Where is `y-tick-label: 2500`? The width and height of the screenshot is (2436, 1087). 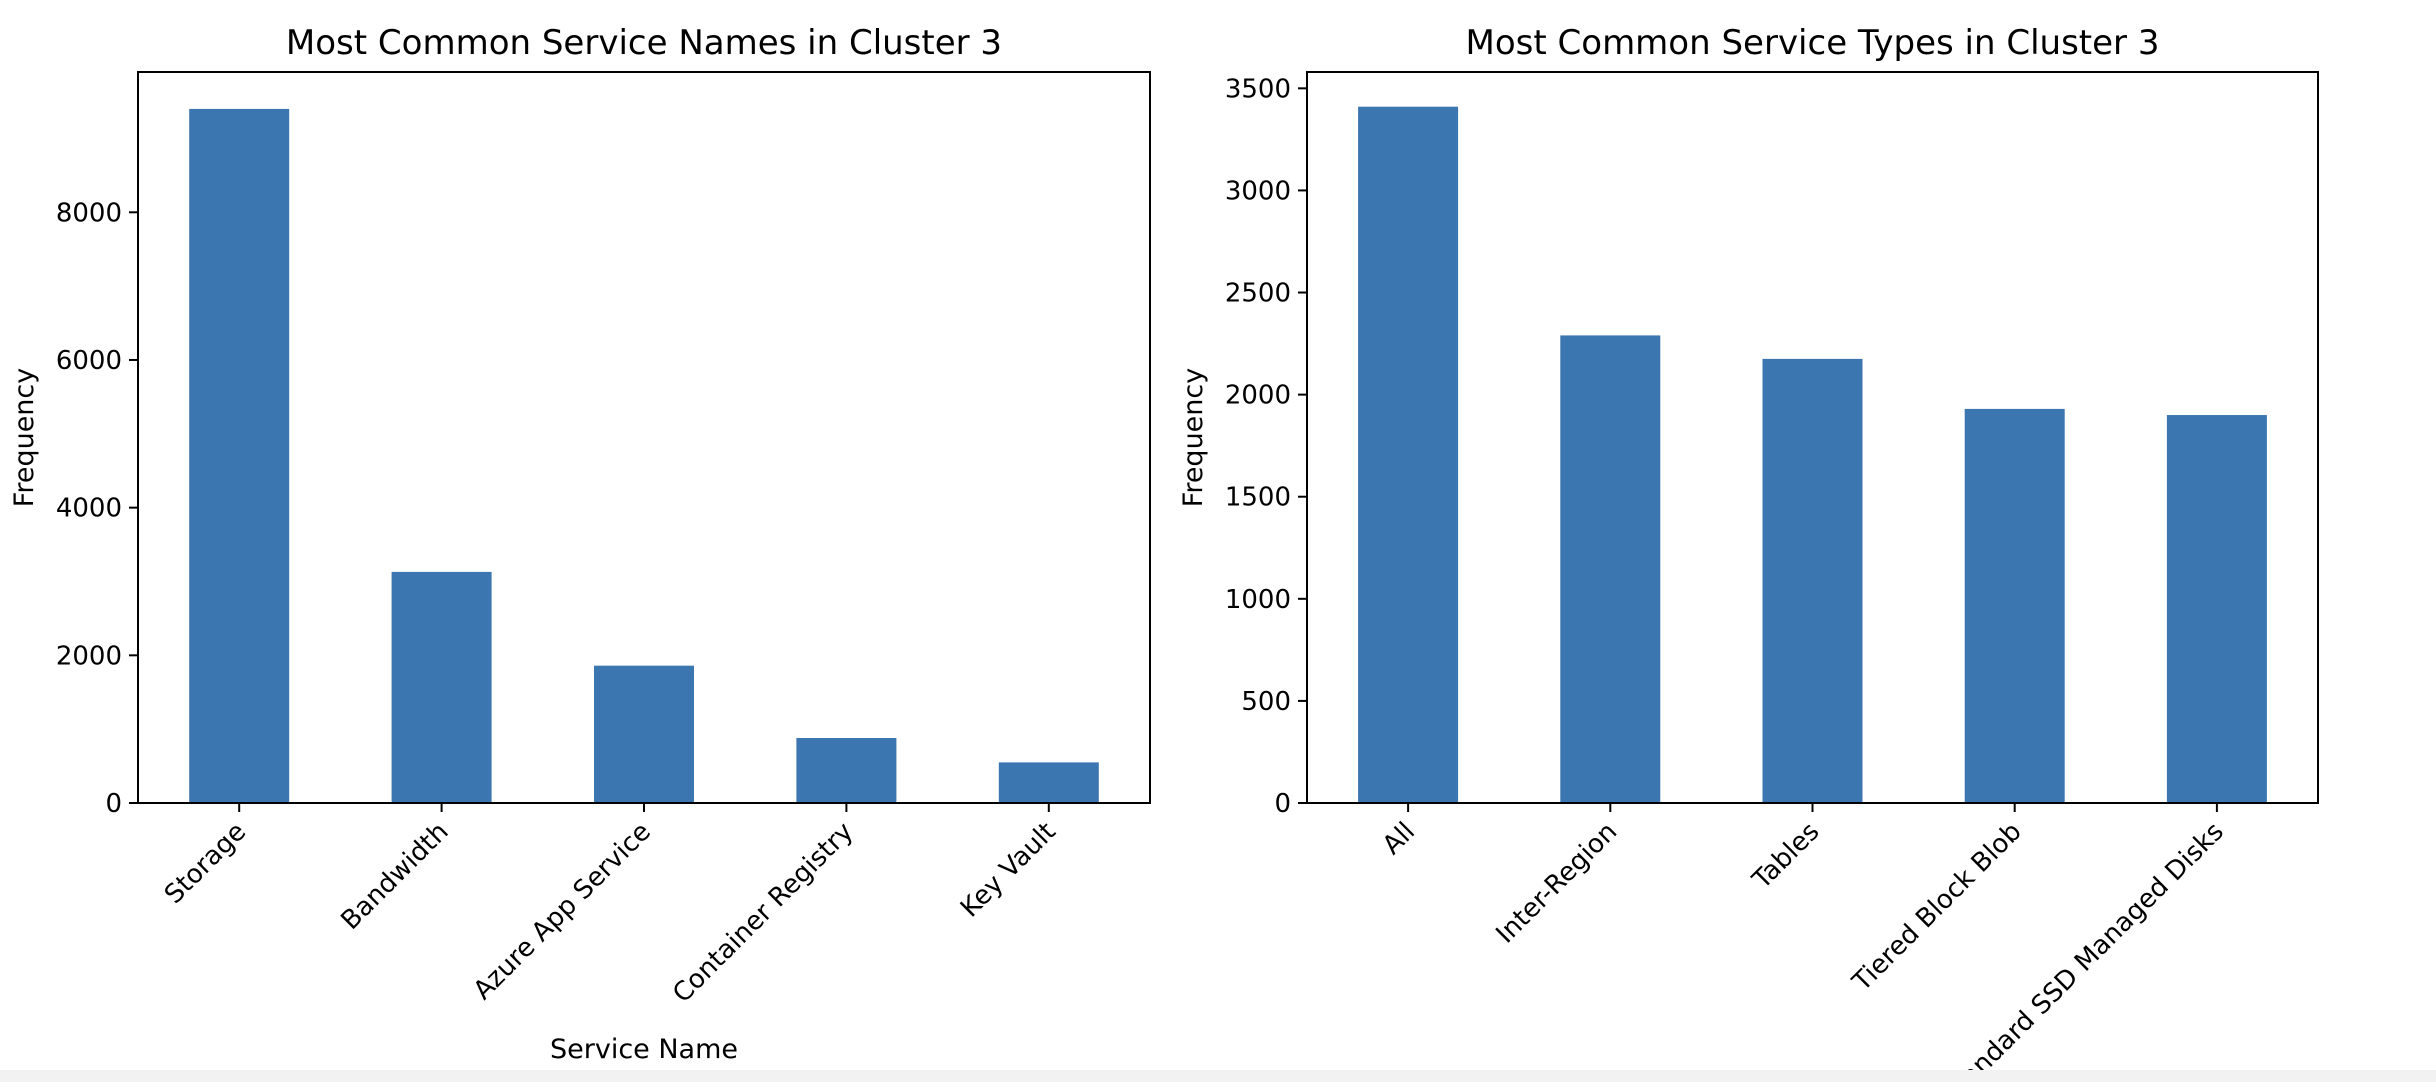 y-tick-label: 2500 is located at coordinates (1258, 294).